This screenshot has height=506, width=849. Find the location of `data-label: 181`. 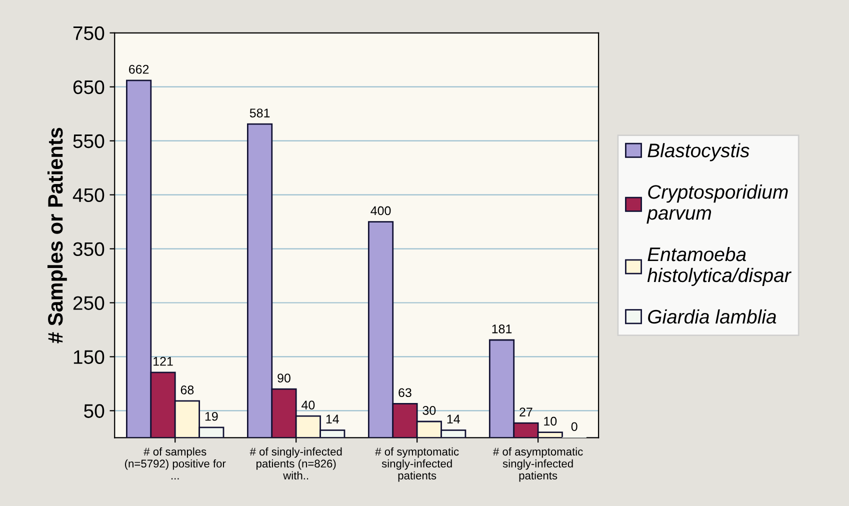

data-label: 181 is located at coordinates (502, 329).